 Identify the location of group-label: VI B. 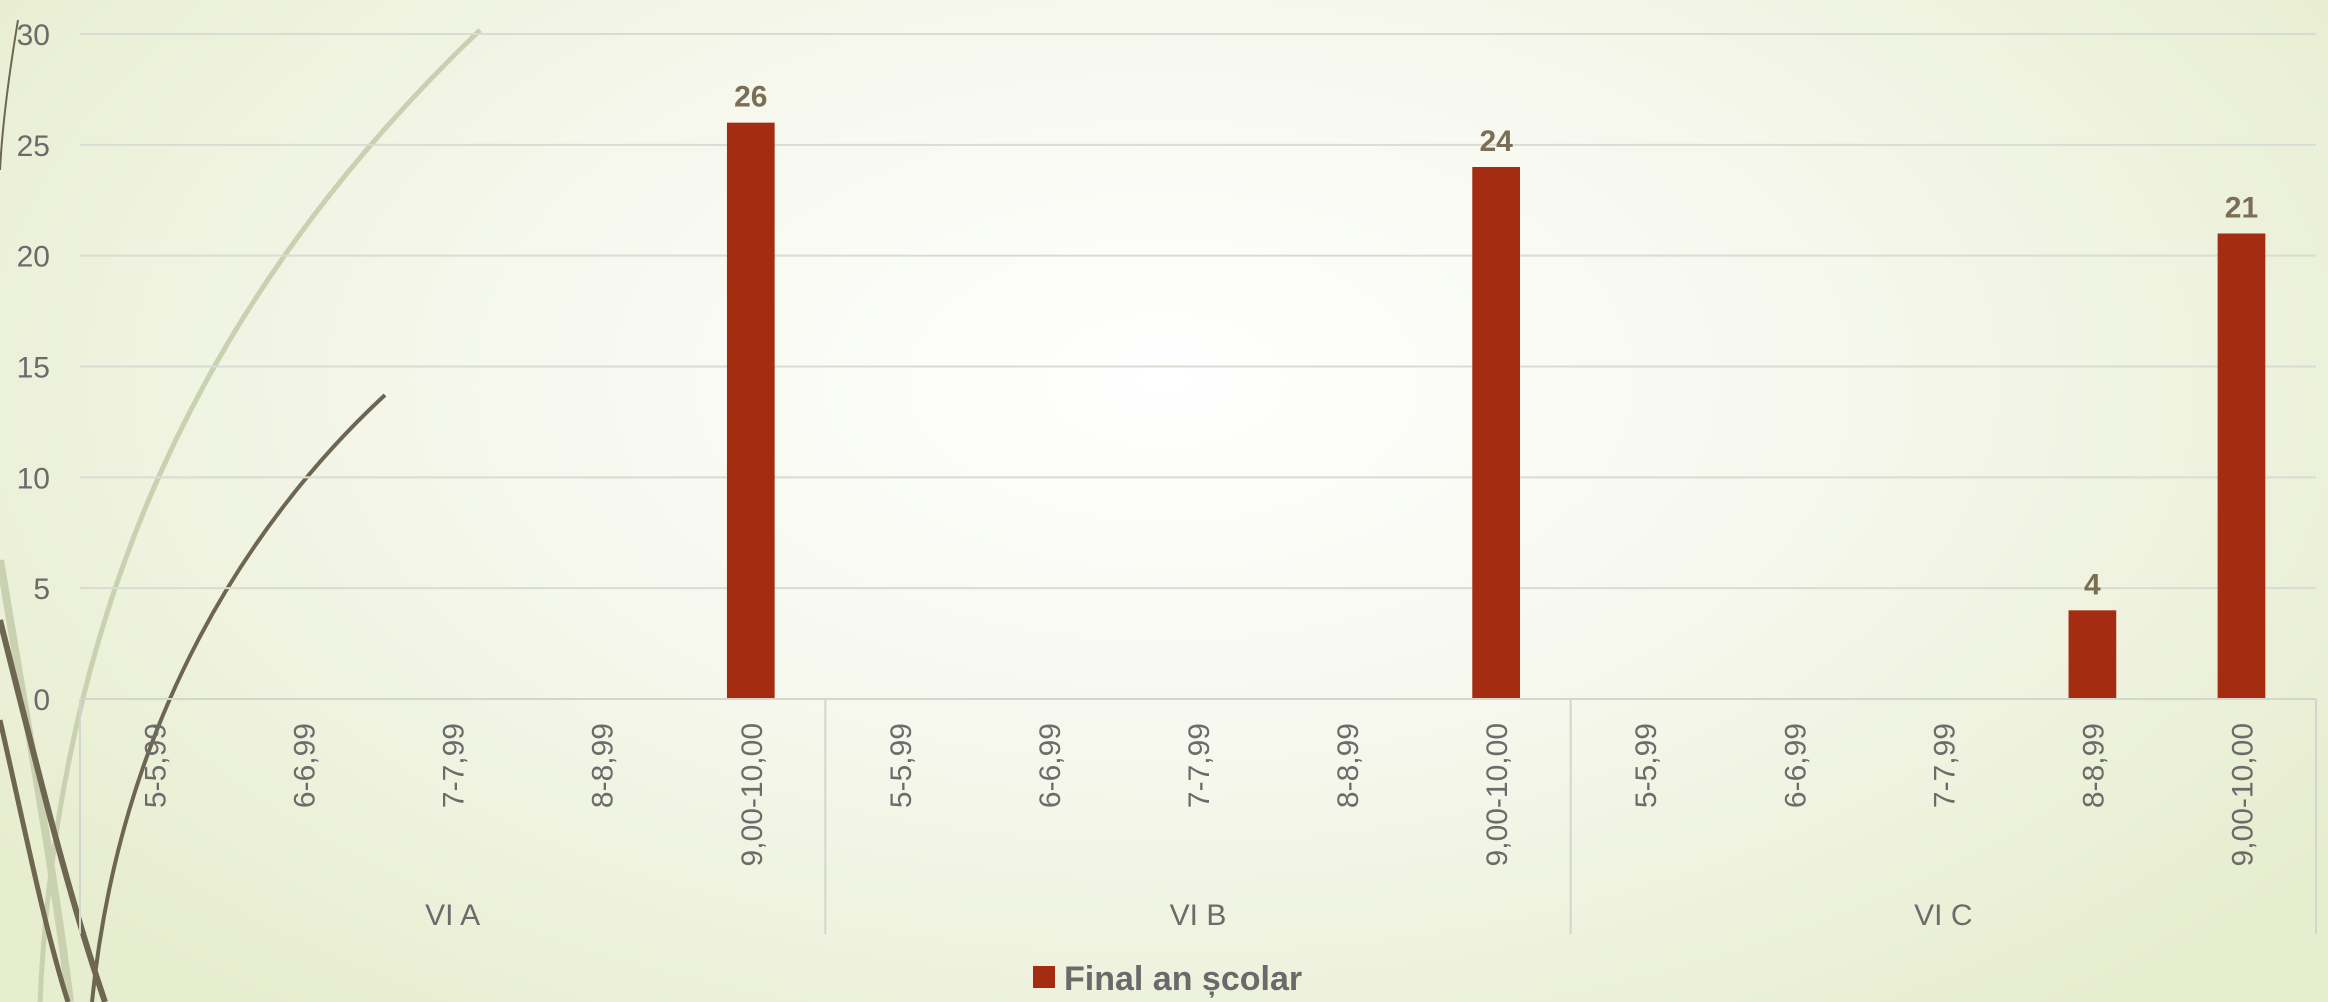
(1198, 915).